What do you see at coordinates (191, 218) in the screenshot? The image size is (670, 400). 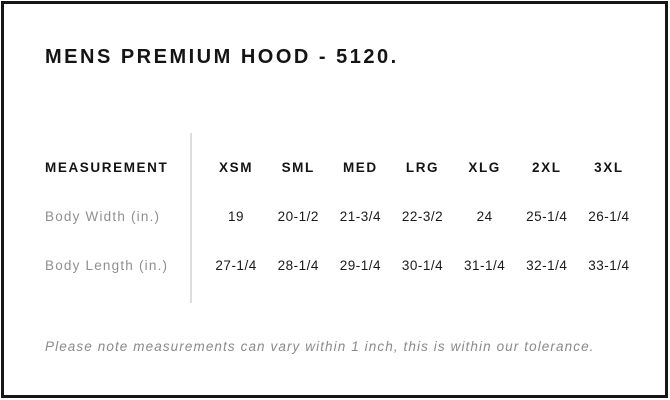 I see `table-column-divider` at bounding box center [191, 218].